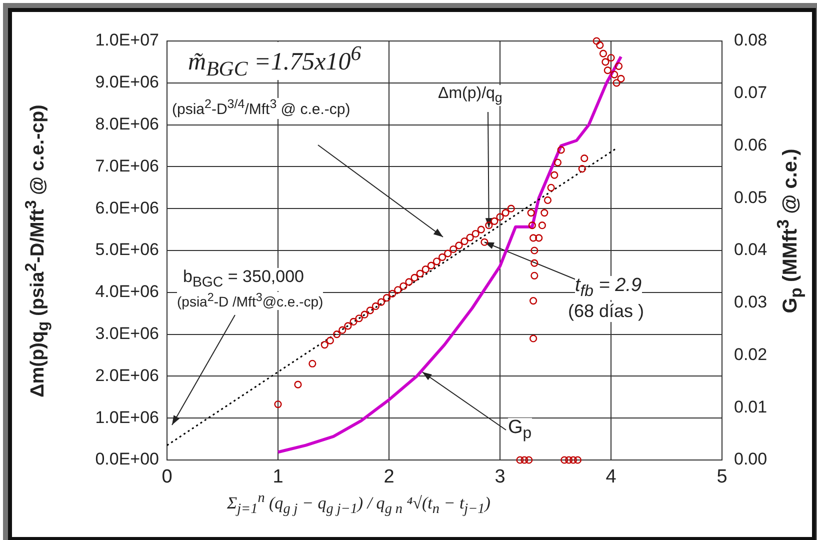 This screenshot has width=817, height=540. Describe the element at coordinates (127, 292) in the screenshot. I see `y-tick-label: 4.0E+06` at that location.